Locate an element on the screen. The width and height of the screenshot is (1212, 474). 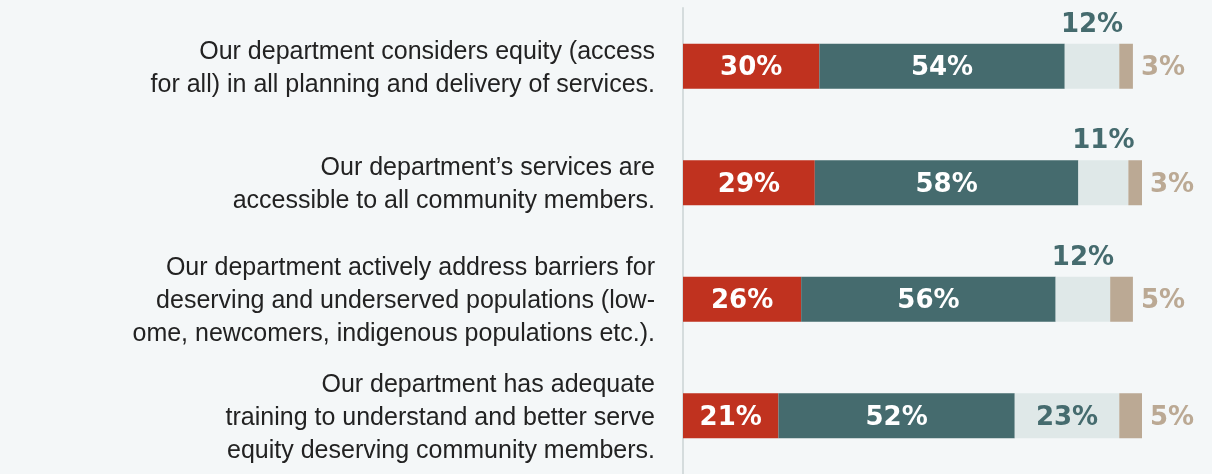
data-label: 54% is located at coordinates (942, 66).